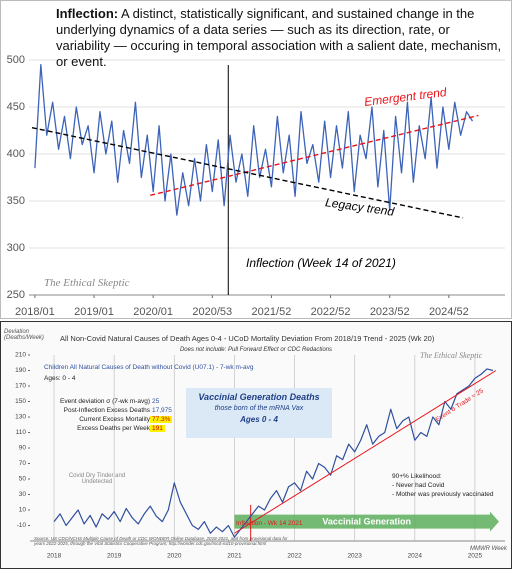 Image resolution: width=512 pixels, height=569 pixels. Describe the element at coordinates (449, 312) in the screenshot. I see `x-tick-label: 2024/52` at that location.